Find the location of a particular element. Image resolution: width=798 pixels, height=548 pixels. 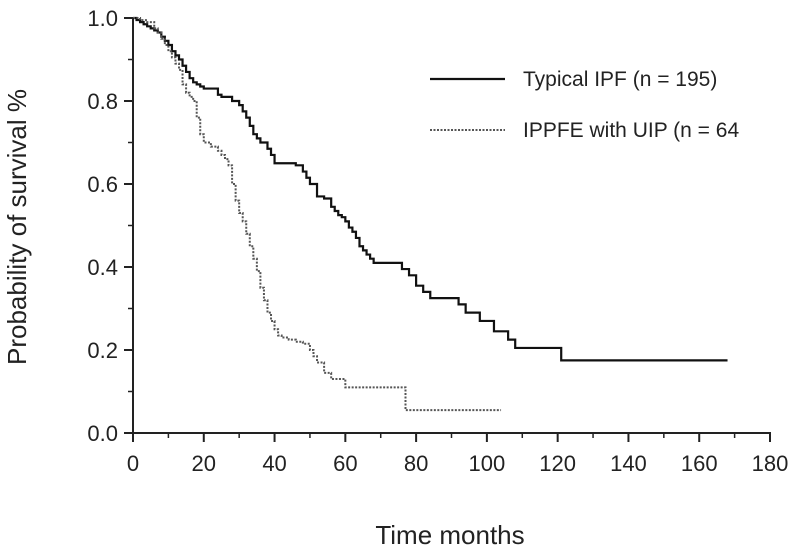

x-tick-label: 20 is located at coordinates (204, 463).